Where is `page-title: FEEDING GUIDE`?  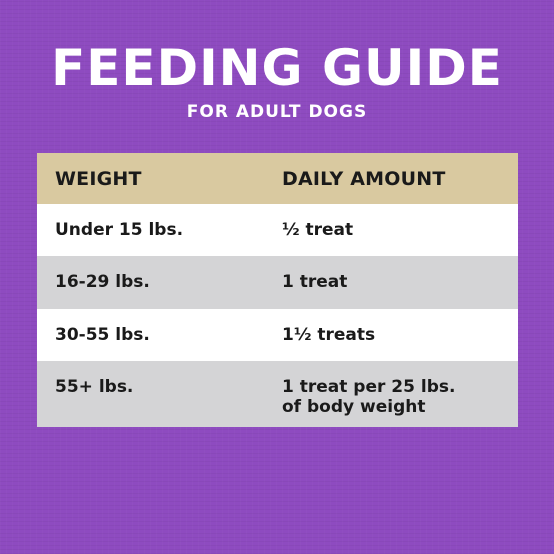 page-title: FEEDING GUIDE is located at coordinates (277, 68).